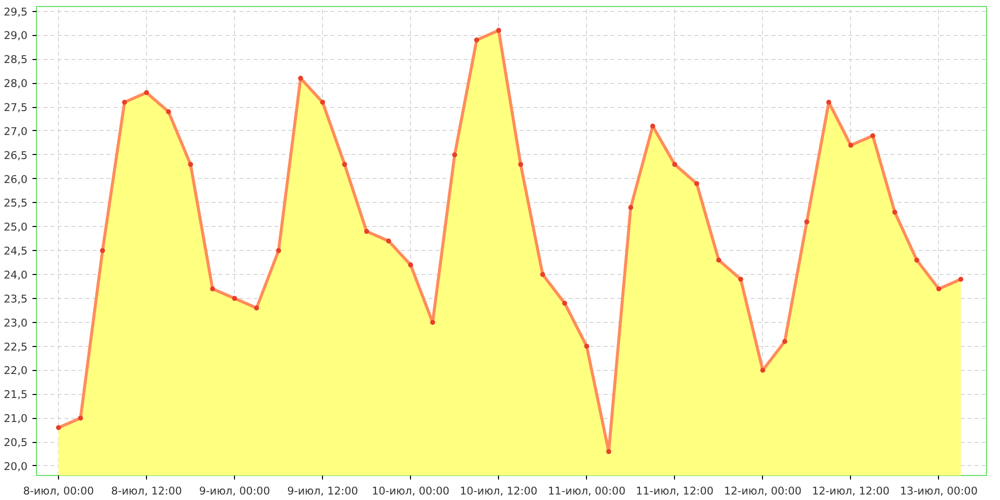 This screenshot has width=1000, height=500. Describe the element at coordinates (16, 275) in the screenshot. I see `y-tick-label: 24,0` at that location.